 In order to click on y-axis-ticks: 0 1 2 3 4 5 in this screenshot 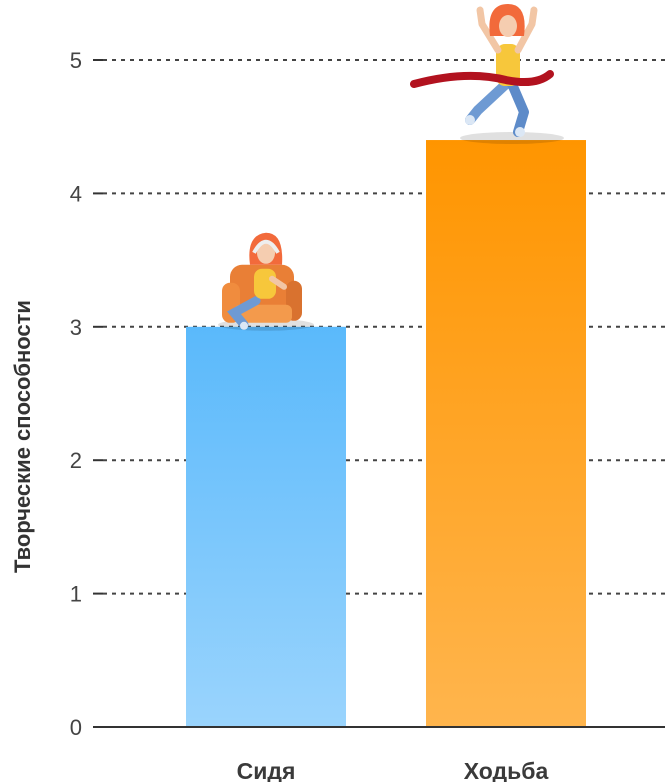, I will do `click(86, 394)`.